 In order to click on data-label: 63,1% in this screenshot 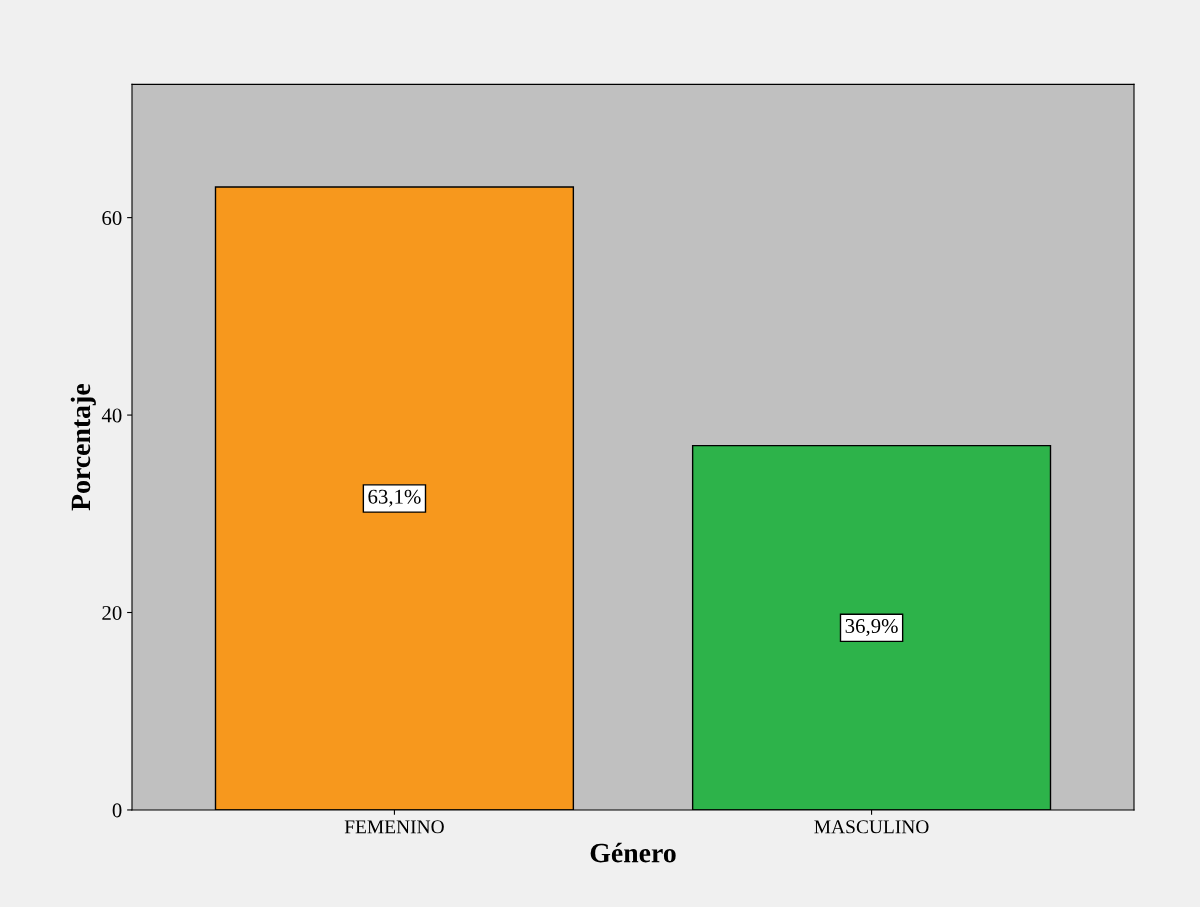, I will do `click(394, 498)`.